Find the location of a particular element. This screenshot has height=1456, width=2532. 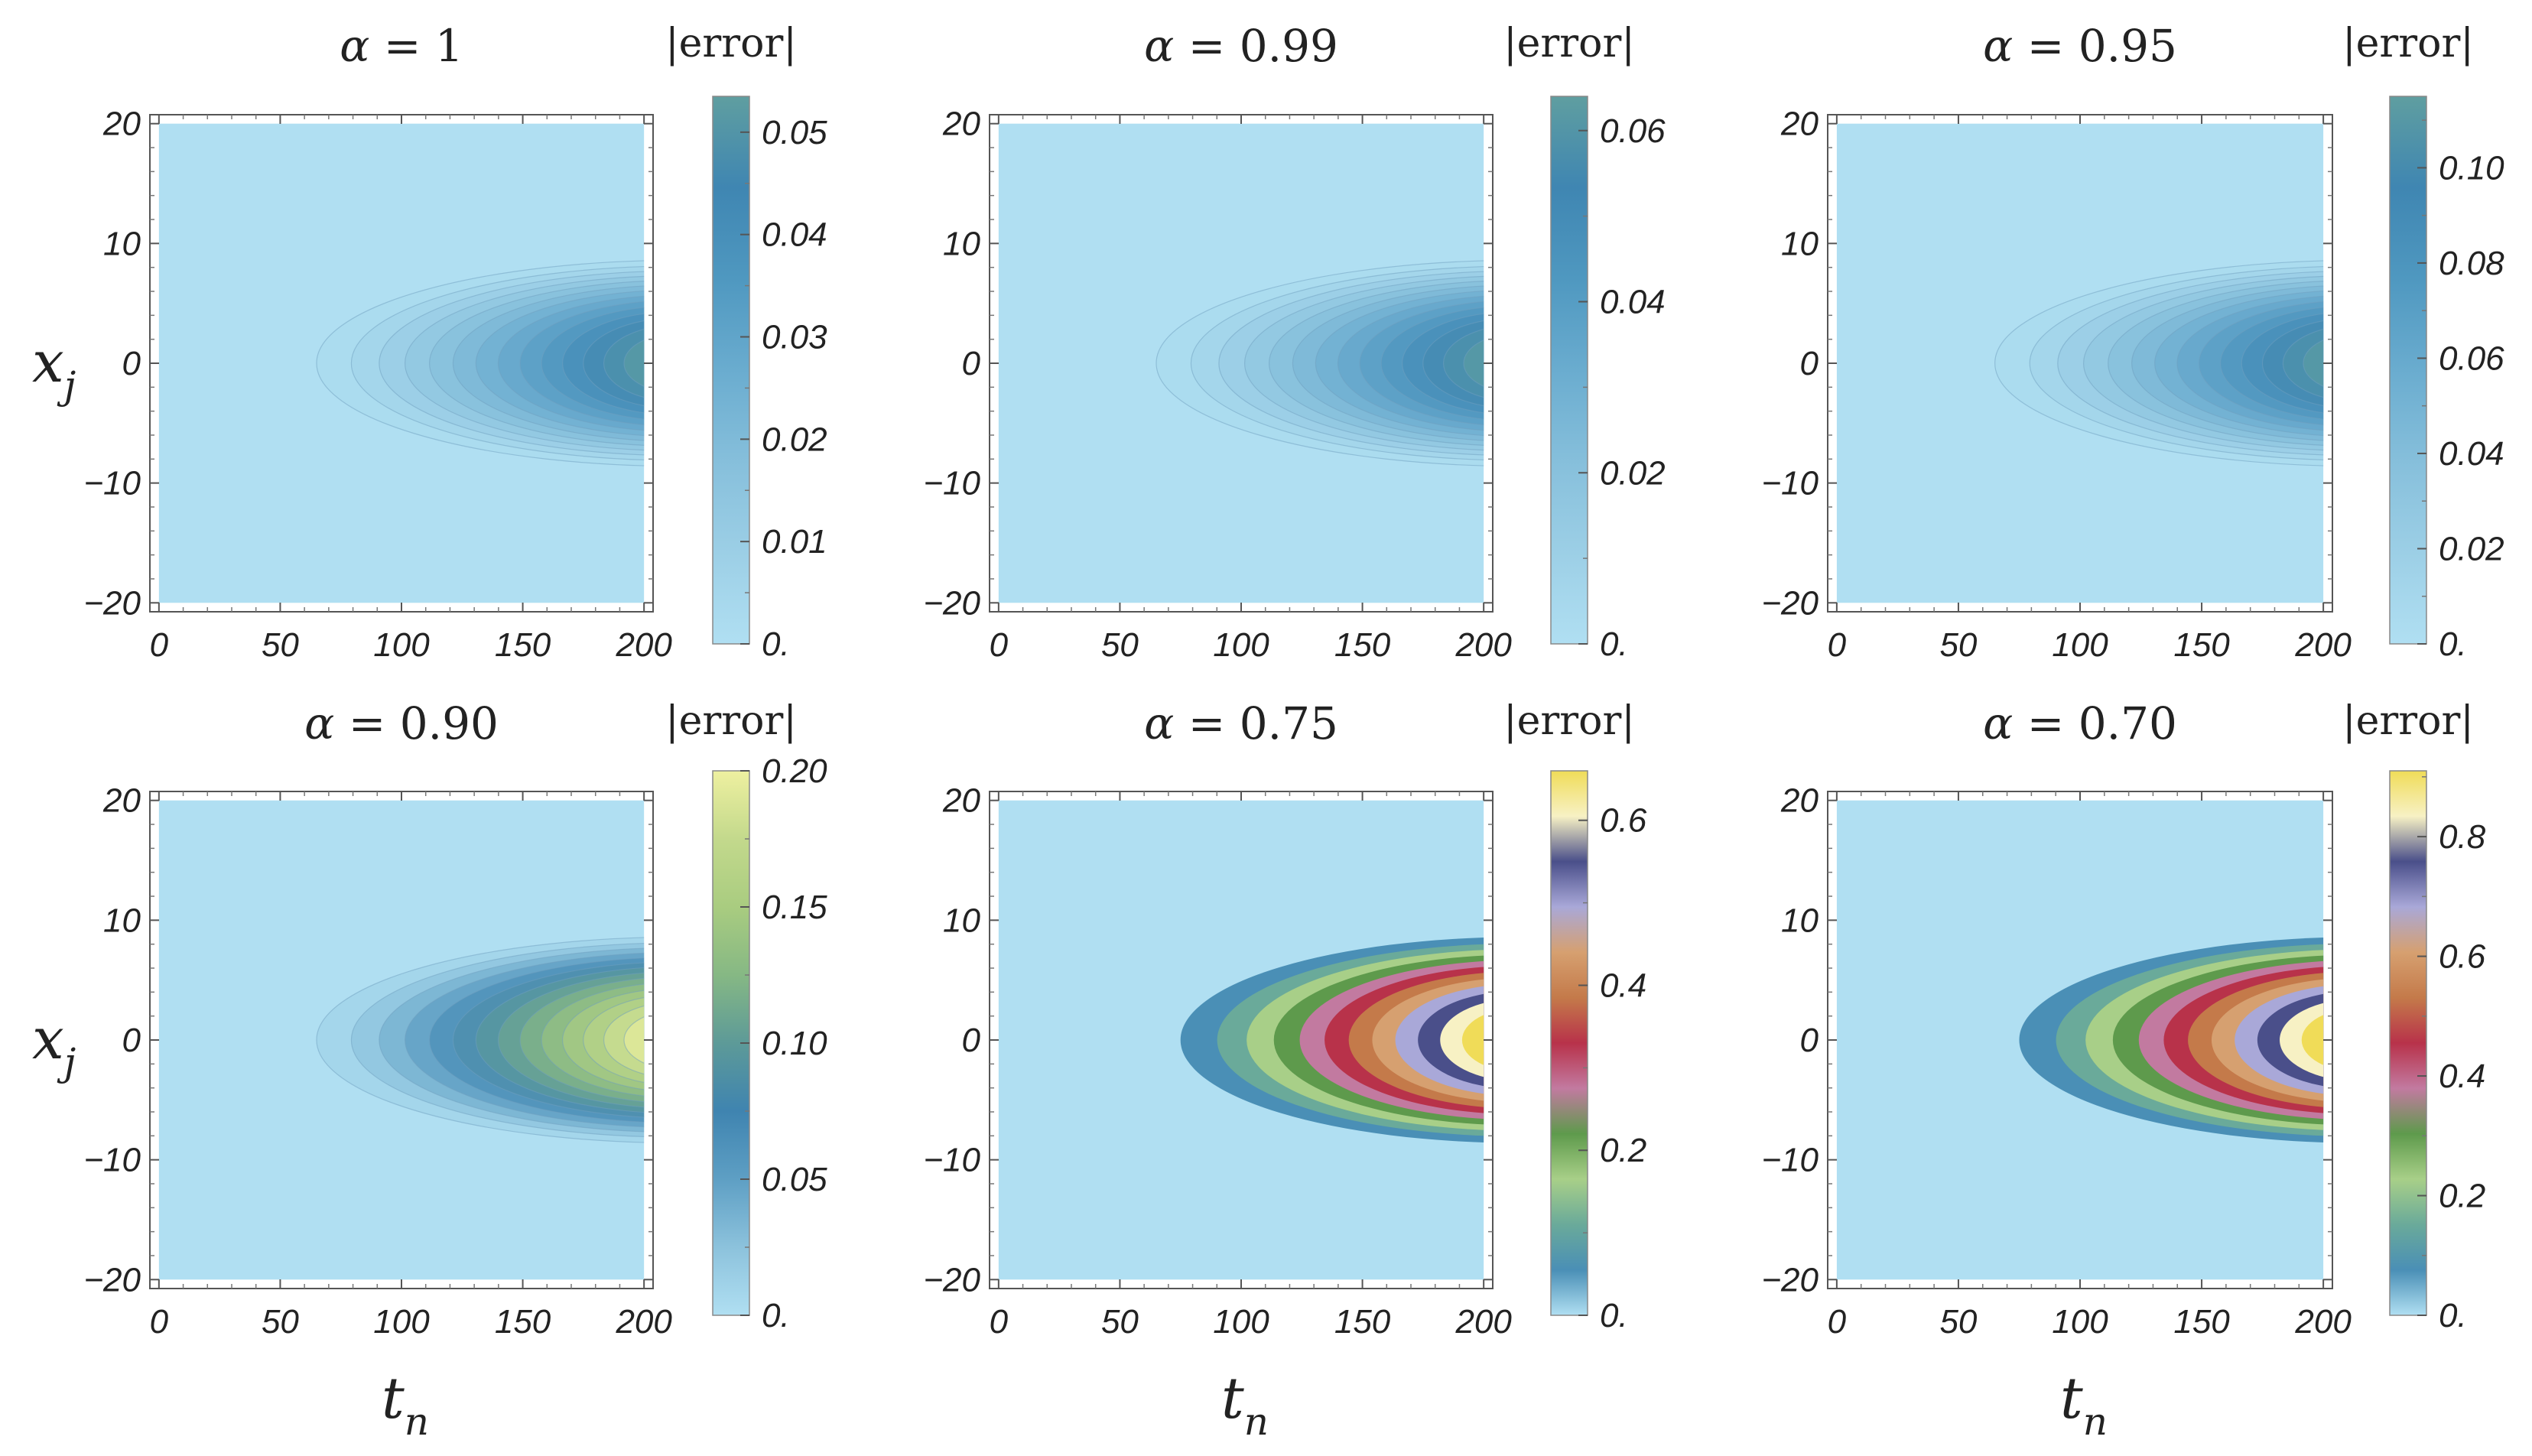

title-value: = 0.95 is located at coordinates (2095, 46).